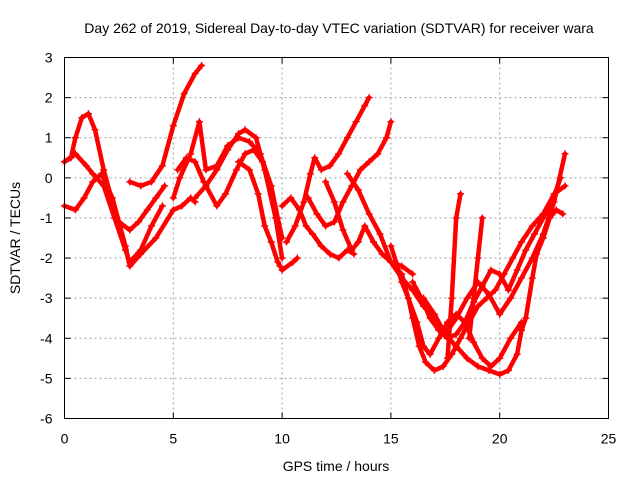 The image size is (640, 480). Describe the element at coordinates (49, 178) in the screenshot. I see `y-tick-label: 0` at that location.